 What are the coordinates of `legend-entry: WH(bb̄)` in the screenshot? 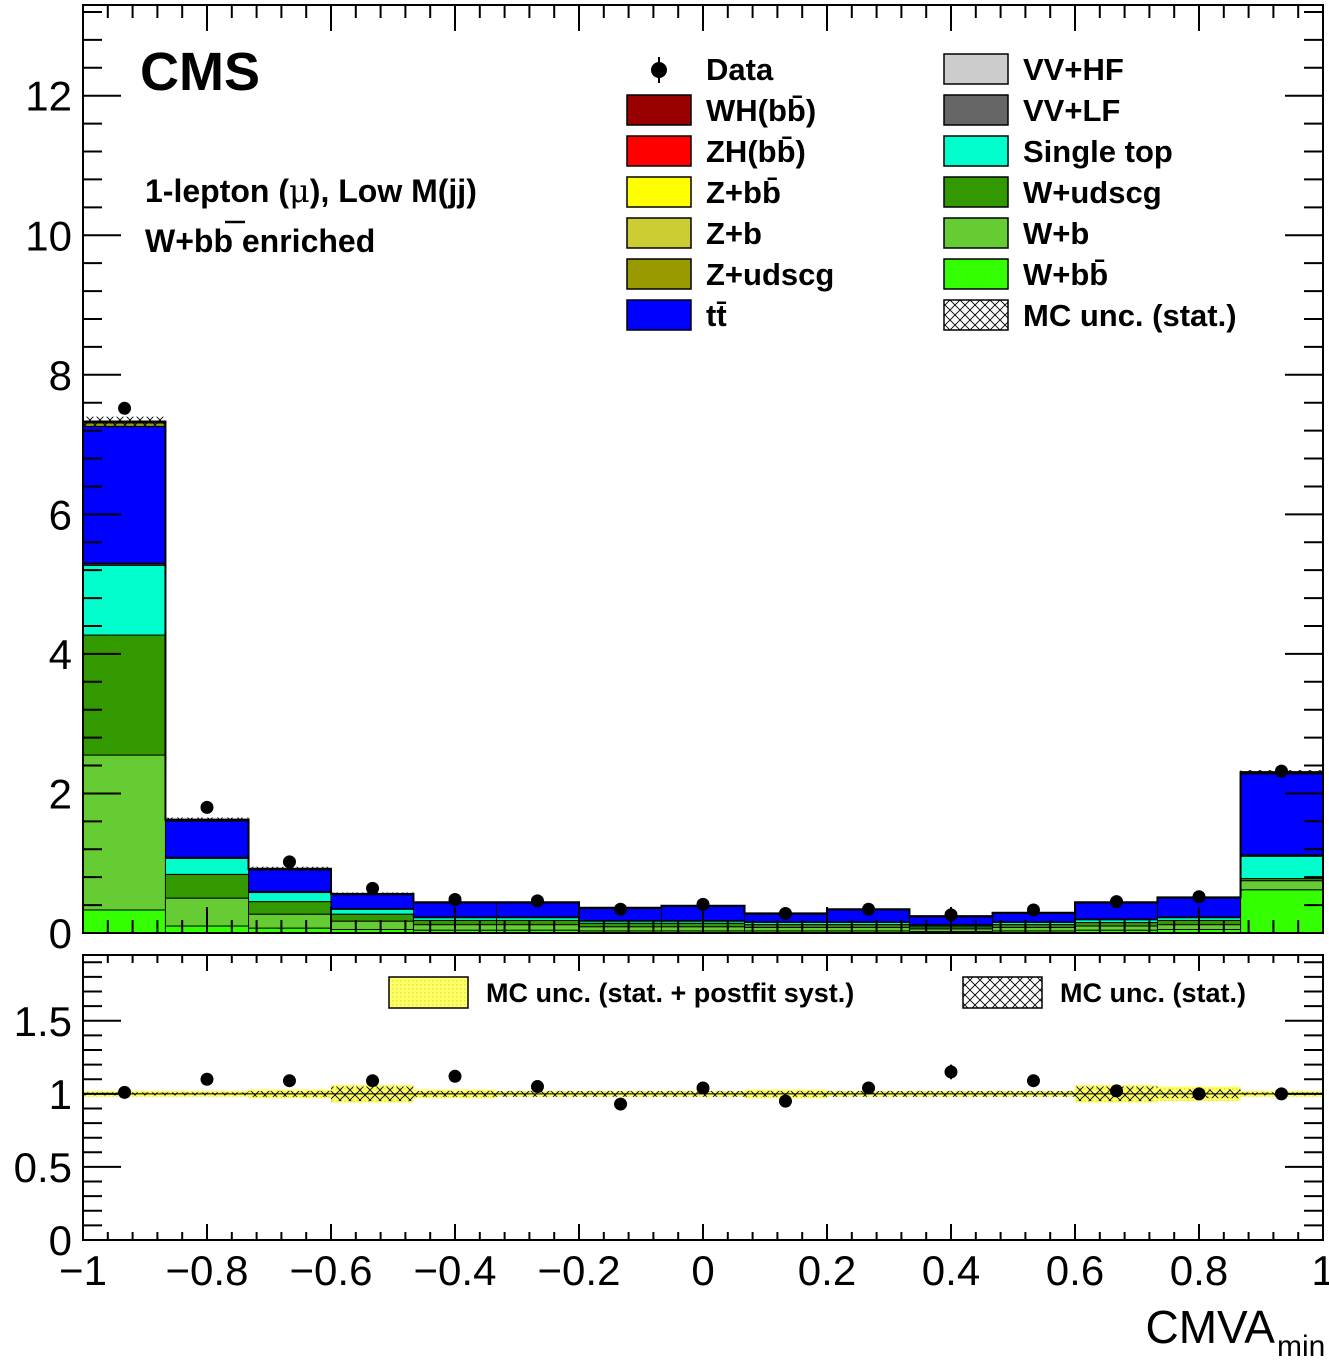 It's located at (721, 110).